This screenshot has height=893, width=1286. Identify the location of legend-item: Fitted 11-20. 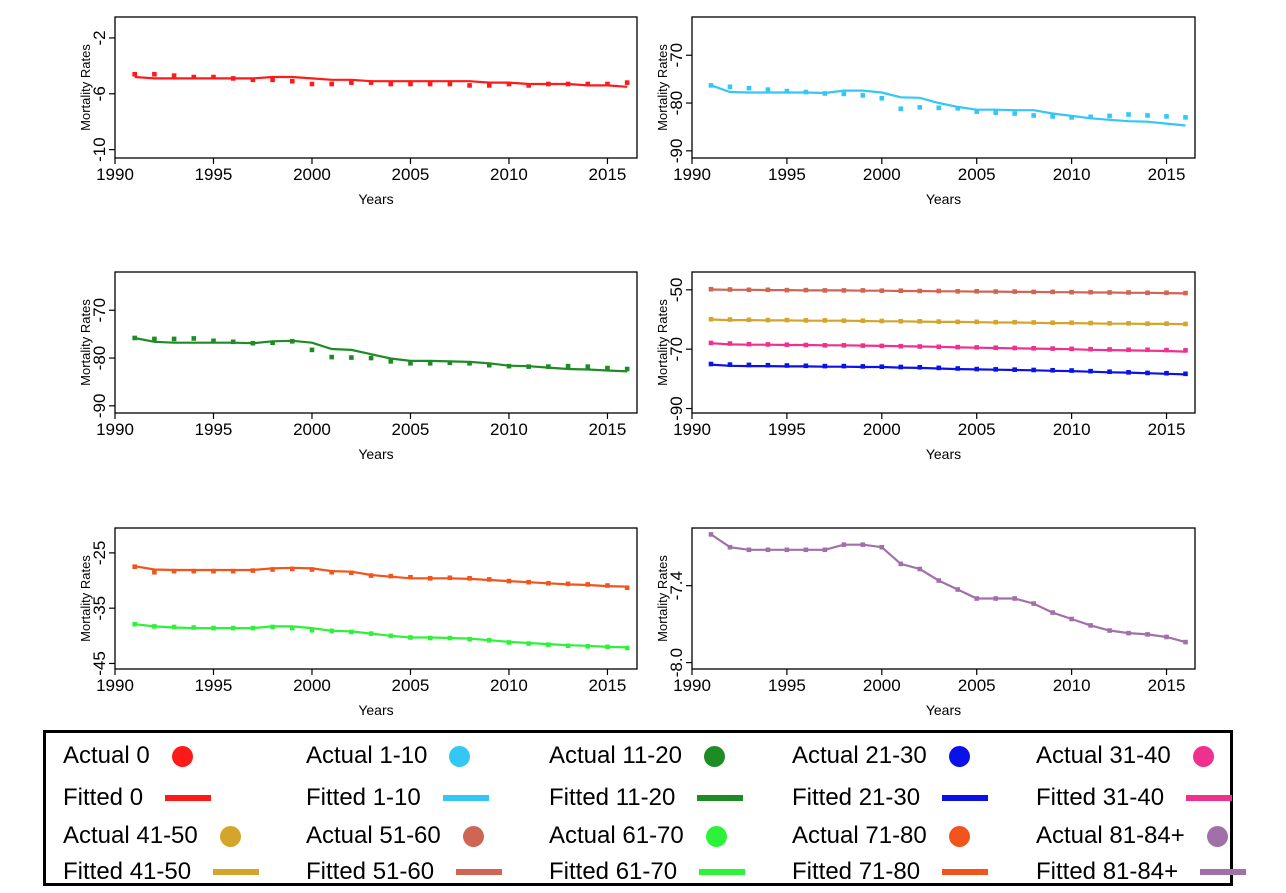
(646, 798).